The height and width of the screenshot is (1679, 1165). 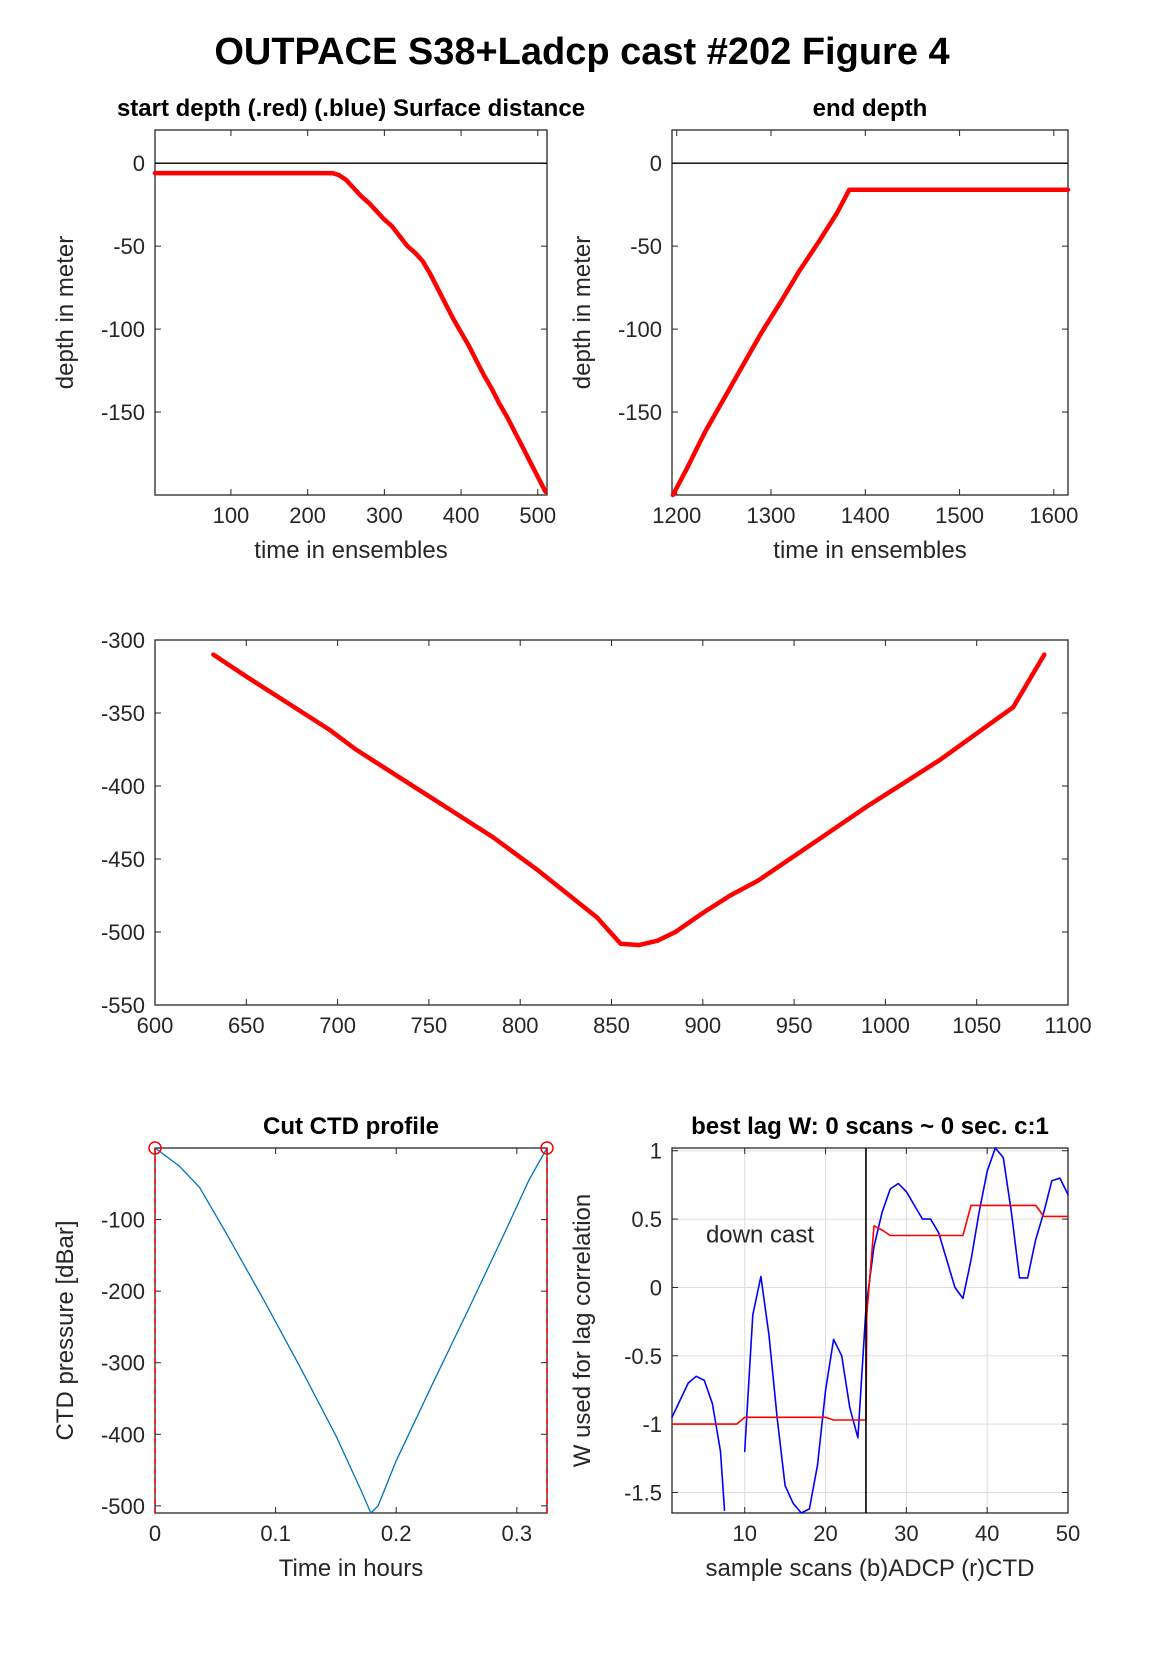 What do you see at coordinates (520, 1025) in the screenshot?
I see `x-tick-label: 800` at bounding box center [520, 1025].